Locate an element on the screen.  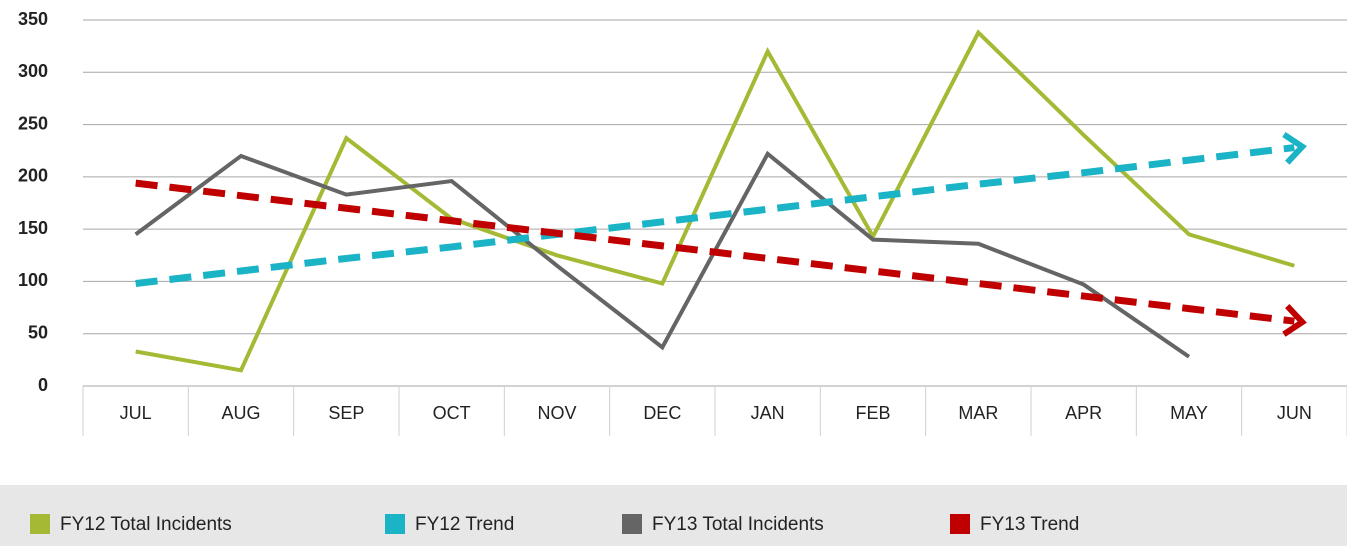
legend-label: FY12 Total Incidents is located at coordinates (146, 524).